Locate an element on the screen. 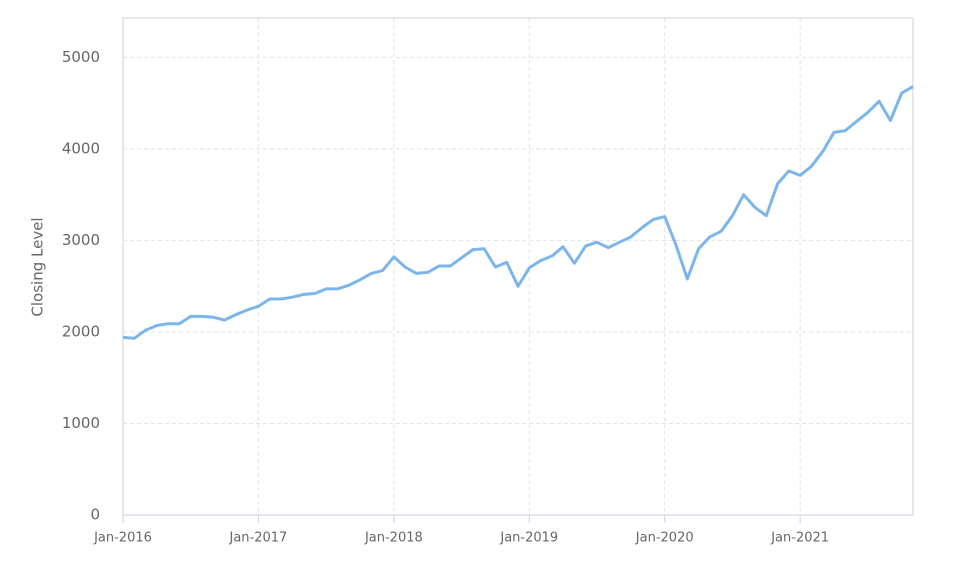 The height and width of the screenshot is (566, 975). y-tick-label: 0 is located at coordinates (95, 515).